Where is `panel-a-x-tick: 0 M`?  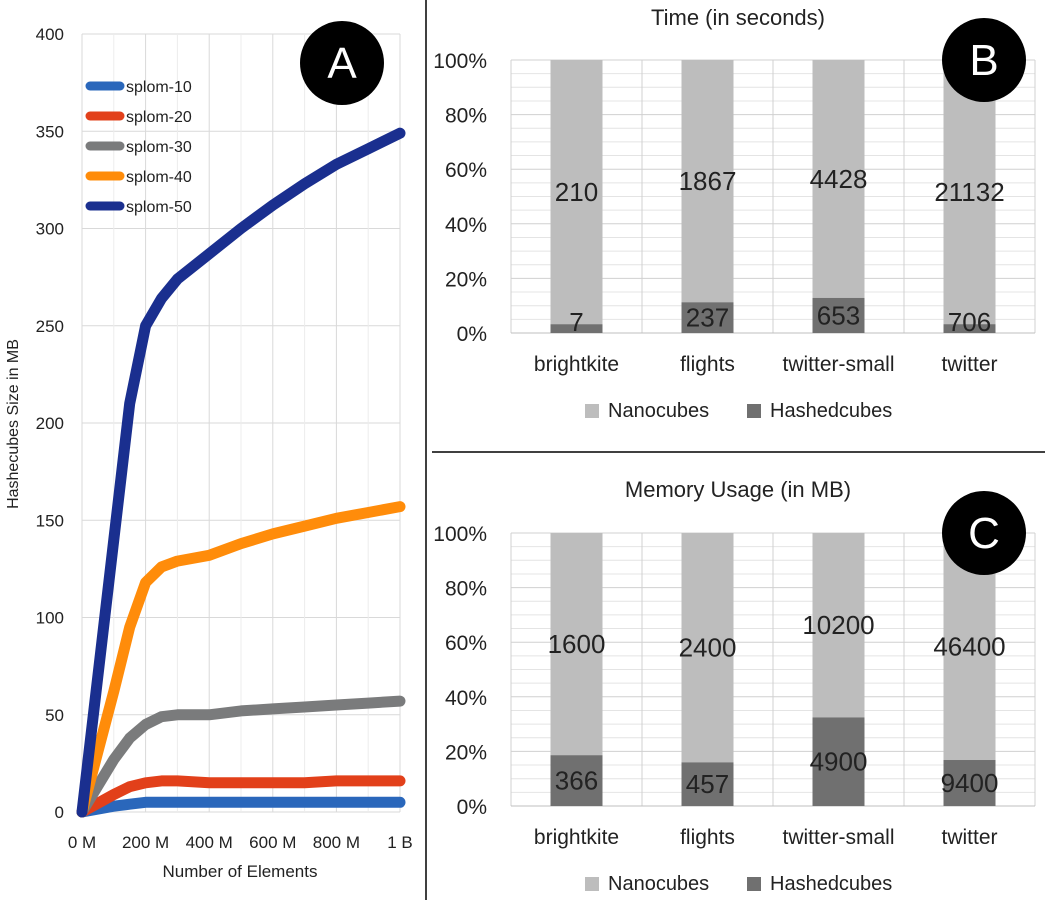
panel-a-x-tick: 0 M is located at coordinates (82, 842).